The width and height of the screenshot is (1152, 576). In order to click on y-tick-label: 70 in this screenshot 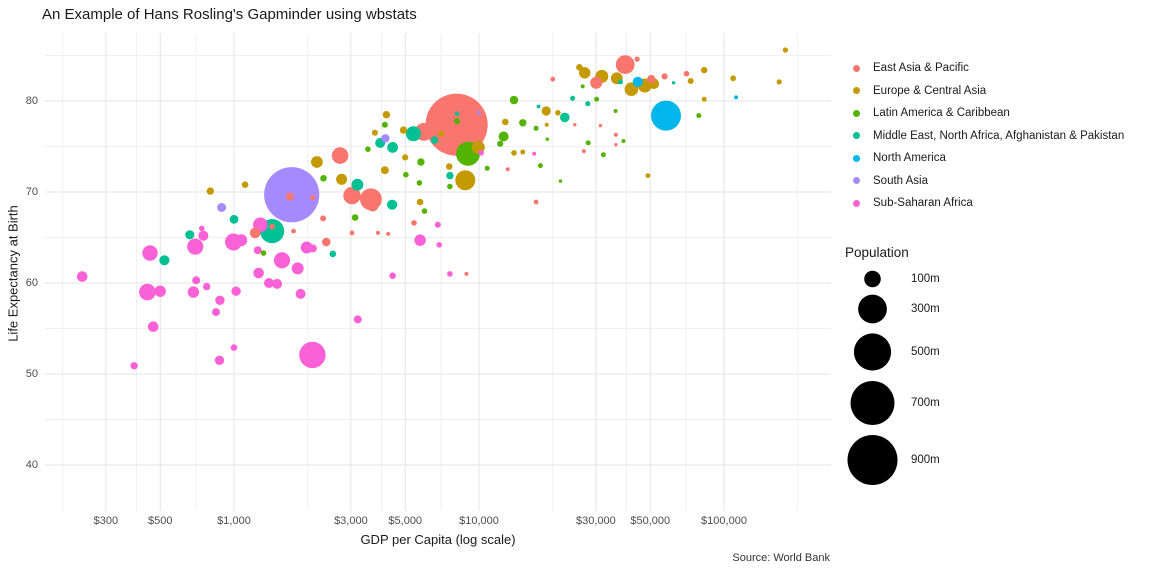, I will do `click(31, 192)`.